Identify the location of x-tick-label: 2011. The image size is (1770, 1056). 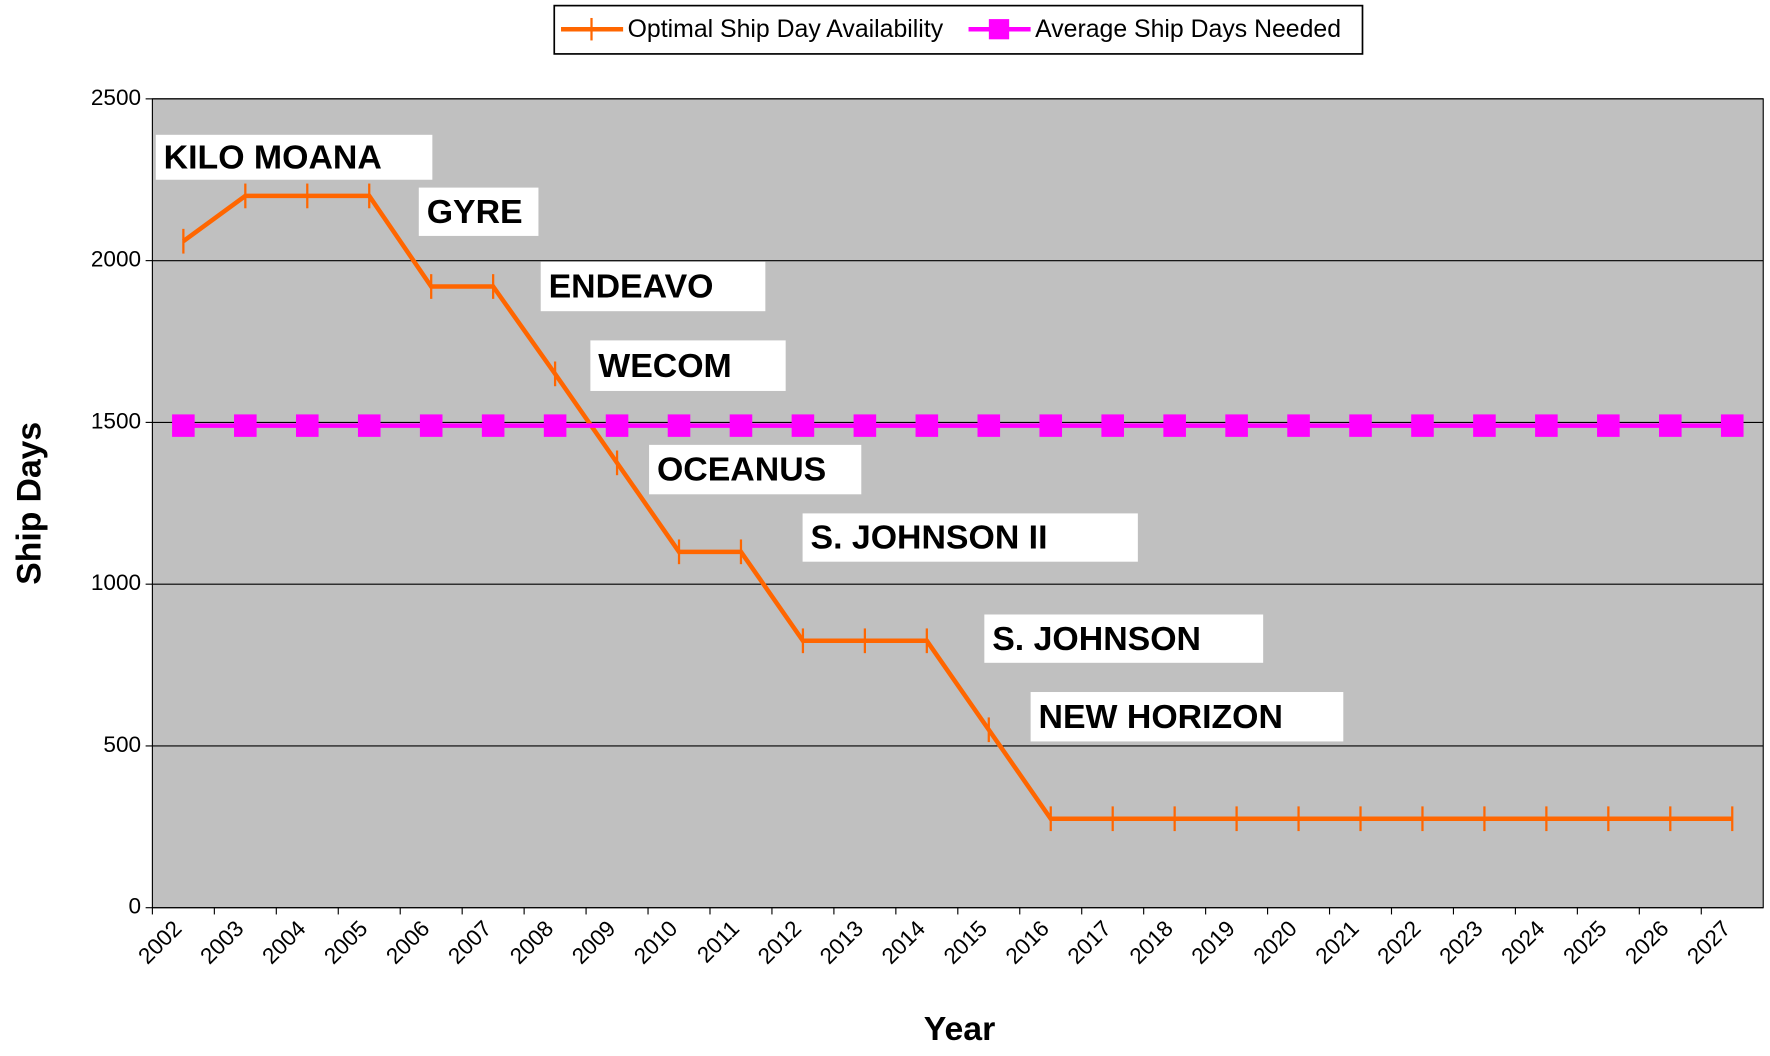
(718, 942).